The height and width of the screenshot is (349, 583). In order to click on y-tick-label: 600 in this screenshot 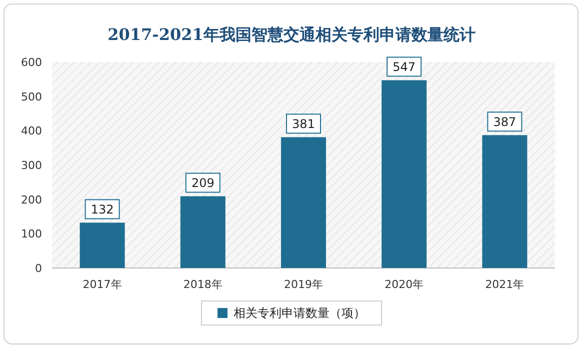, I will do `click(31, 62)`.